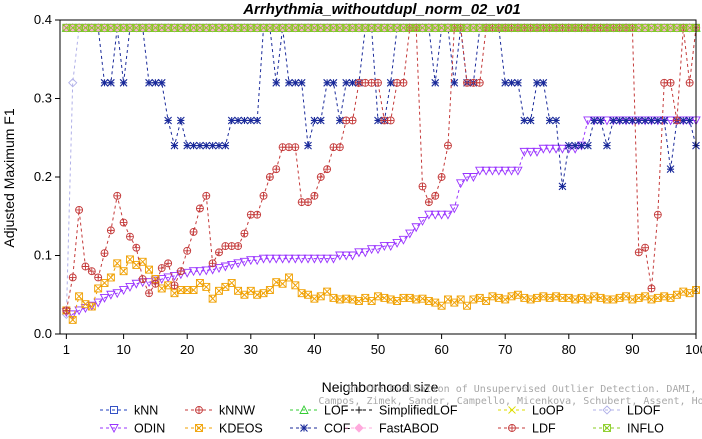 Image resolution: width=702 pixels, height=439 pixels. Describe the element at coordinates (392, 429) in the screenshot. I see `legend-item-fastabod: FastABOD` at that location.